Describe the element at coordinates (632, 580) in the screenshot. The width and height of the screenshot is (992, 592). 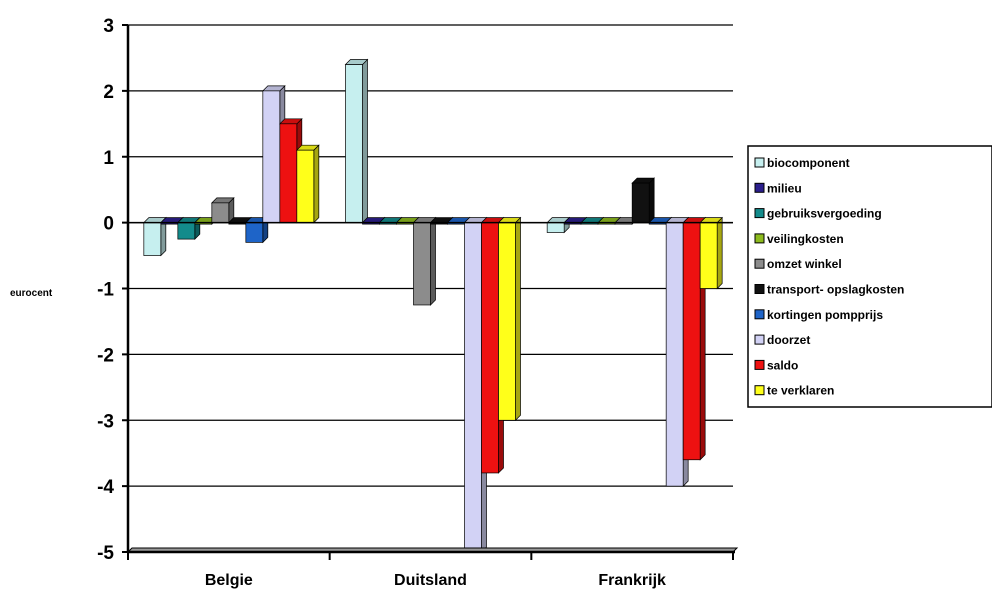
I see `category-label: Frankrijk` at that location.